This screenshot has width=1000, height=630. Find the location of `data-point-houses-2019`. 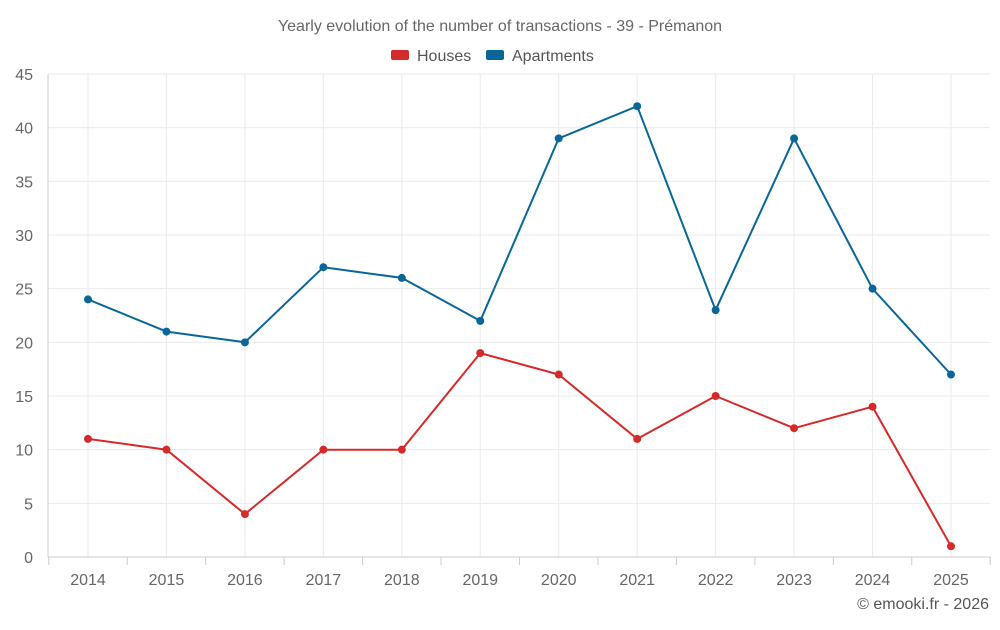

data-point-houses-2019 is located at coordinates (480, 353).